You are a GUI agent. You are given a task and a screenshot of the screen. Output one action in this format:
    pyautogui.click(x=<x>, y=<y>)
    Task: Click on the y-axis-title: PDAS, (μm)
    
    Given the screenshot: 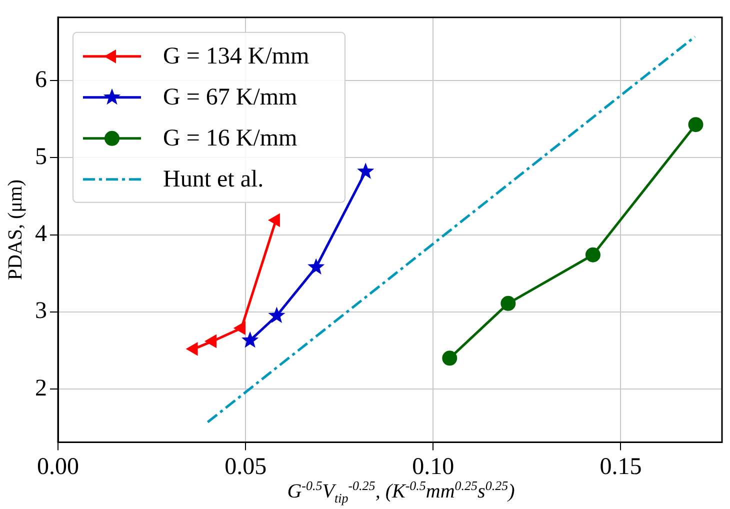 What is the action you would take?
    pyautogui.click(x=15, y=229)
    